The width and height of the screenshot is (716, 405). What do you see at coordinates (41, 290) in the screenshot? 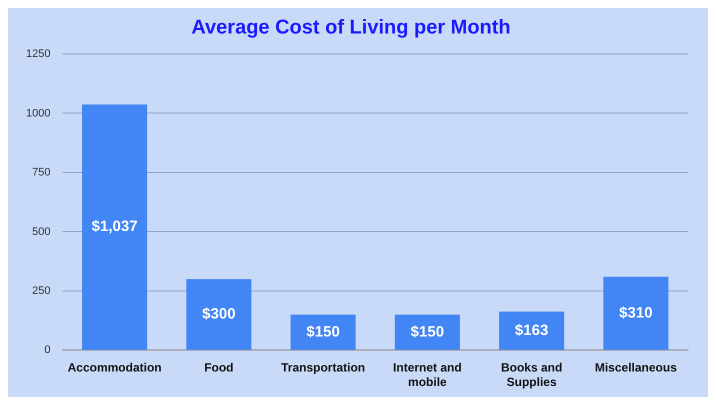
I see `y-tick-label: 250` at bounding box center [41, 290].